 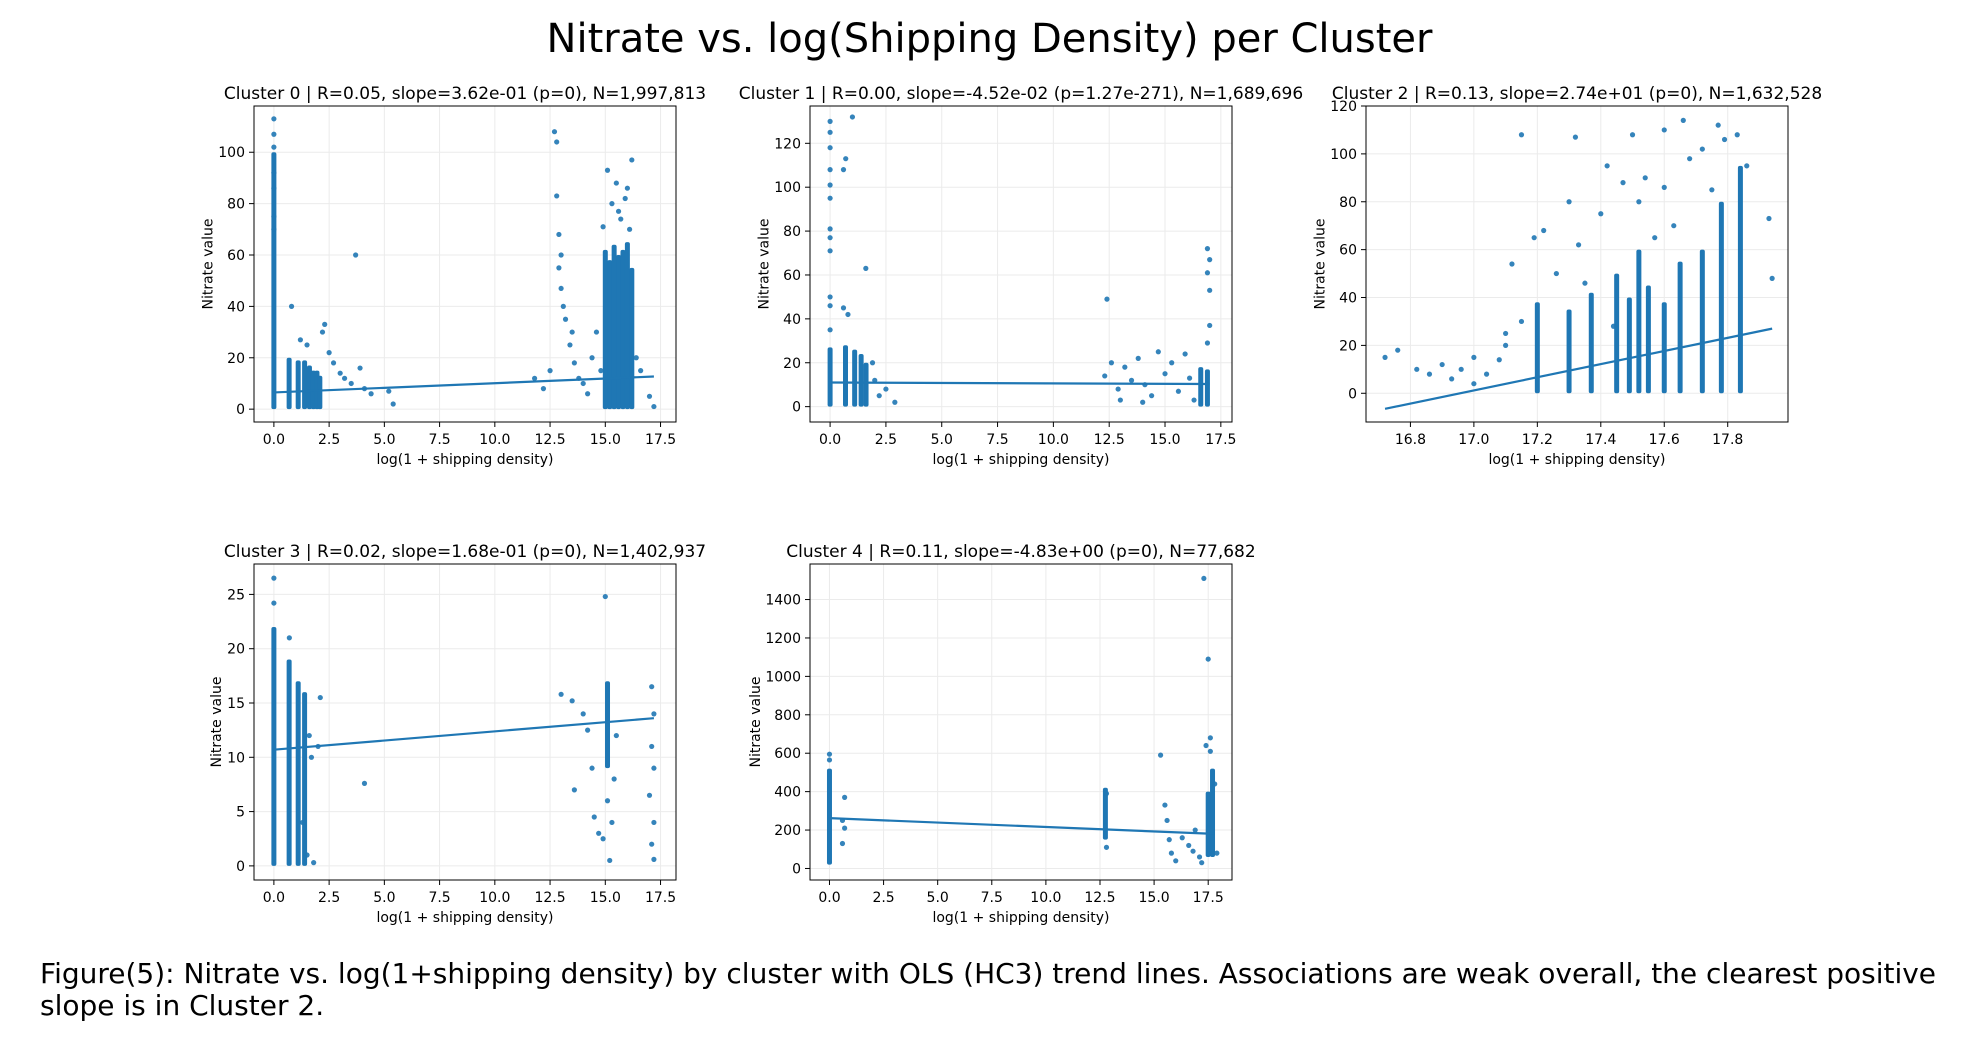 I want to click on x-tick-label: 0.0, so click(x=829, y=898).